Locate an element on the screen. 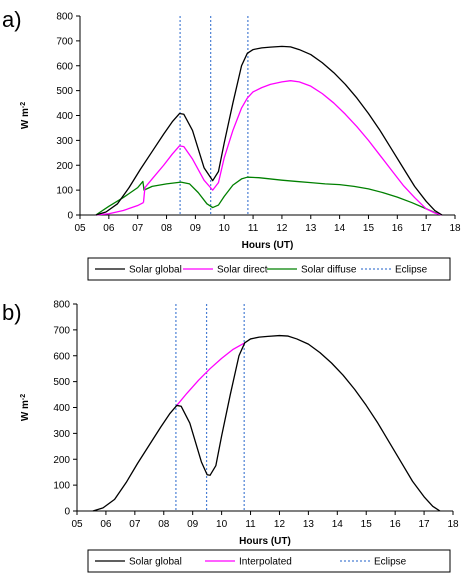 The image size is (474, 573). chart-b-x-tick-label: 05 is located at coordinates (77, 524).